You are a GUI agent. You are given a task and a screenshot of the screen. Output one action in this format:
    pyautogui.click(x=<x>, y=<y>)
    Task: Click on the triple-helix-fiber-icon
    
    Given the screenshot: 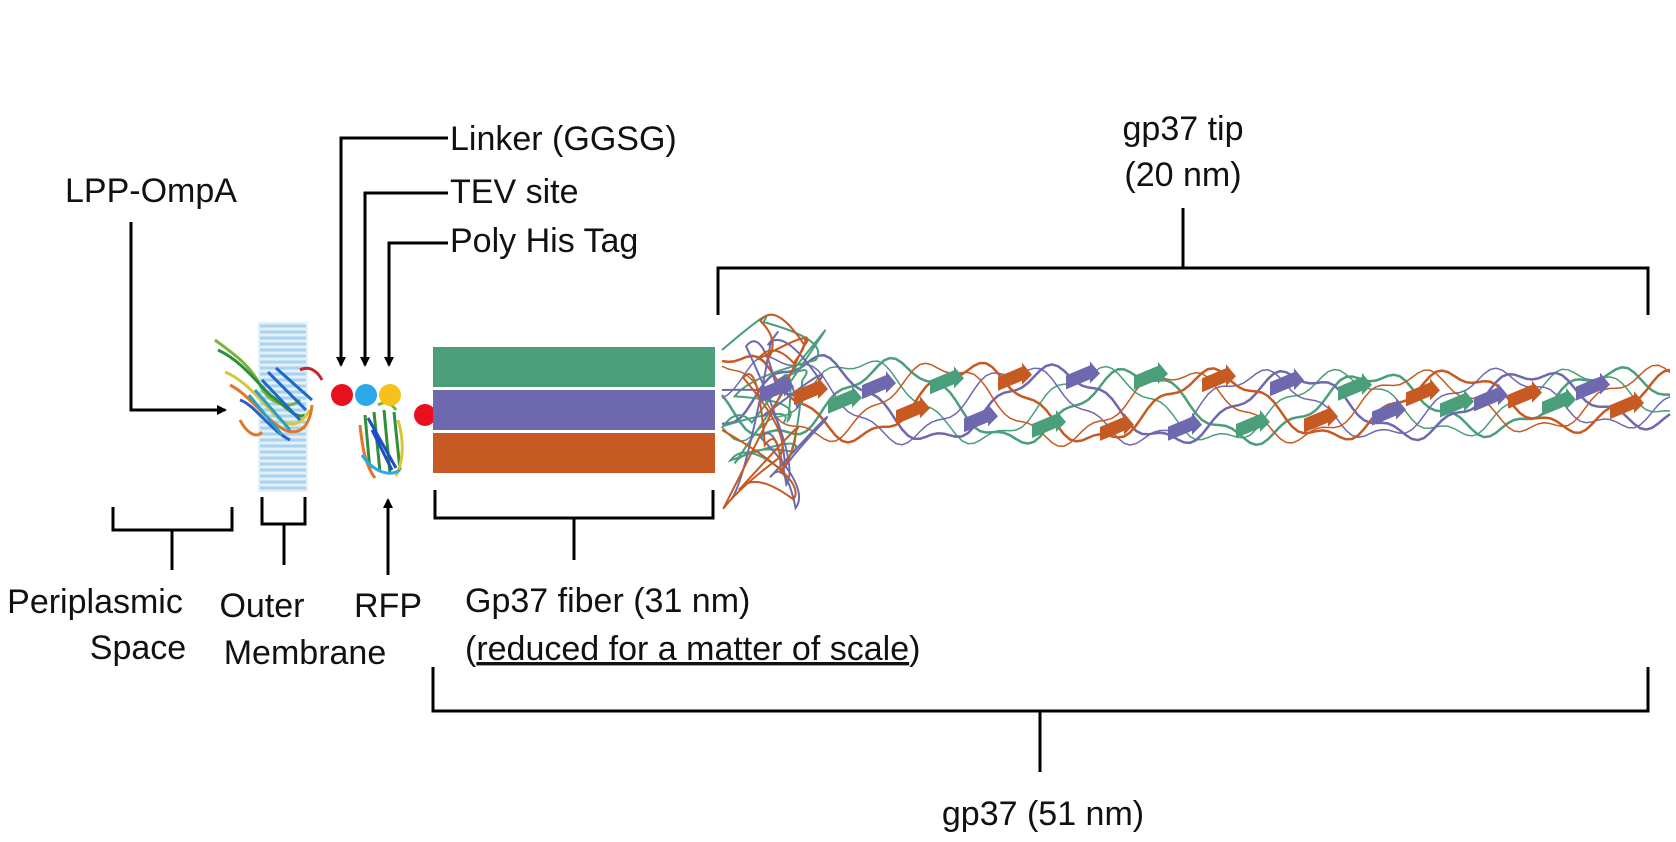 What is the action you would take?
    pyautogui.click(x=1196, y=412)
    